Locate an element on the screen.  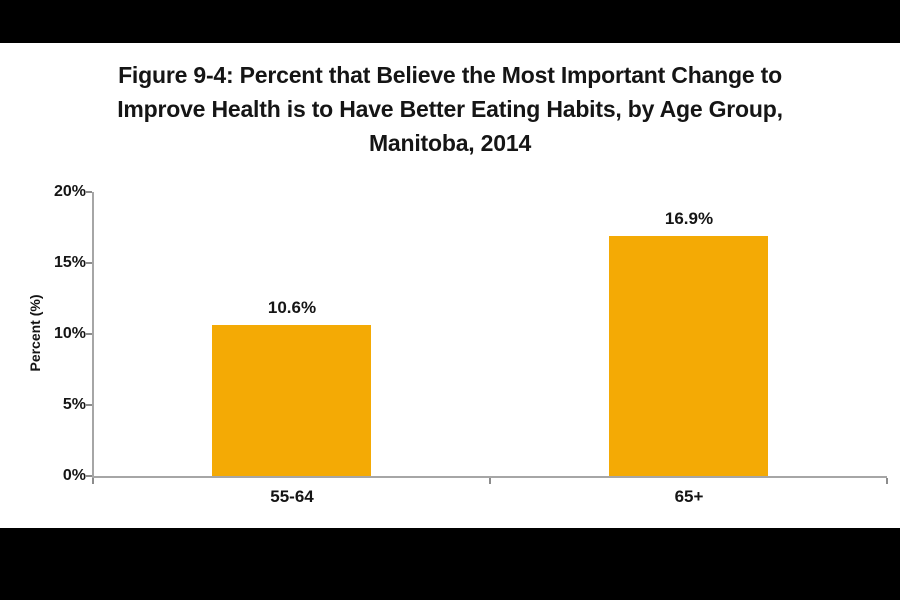
y-tick-label: 15% is located at coordinates (69, 262).